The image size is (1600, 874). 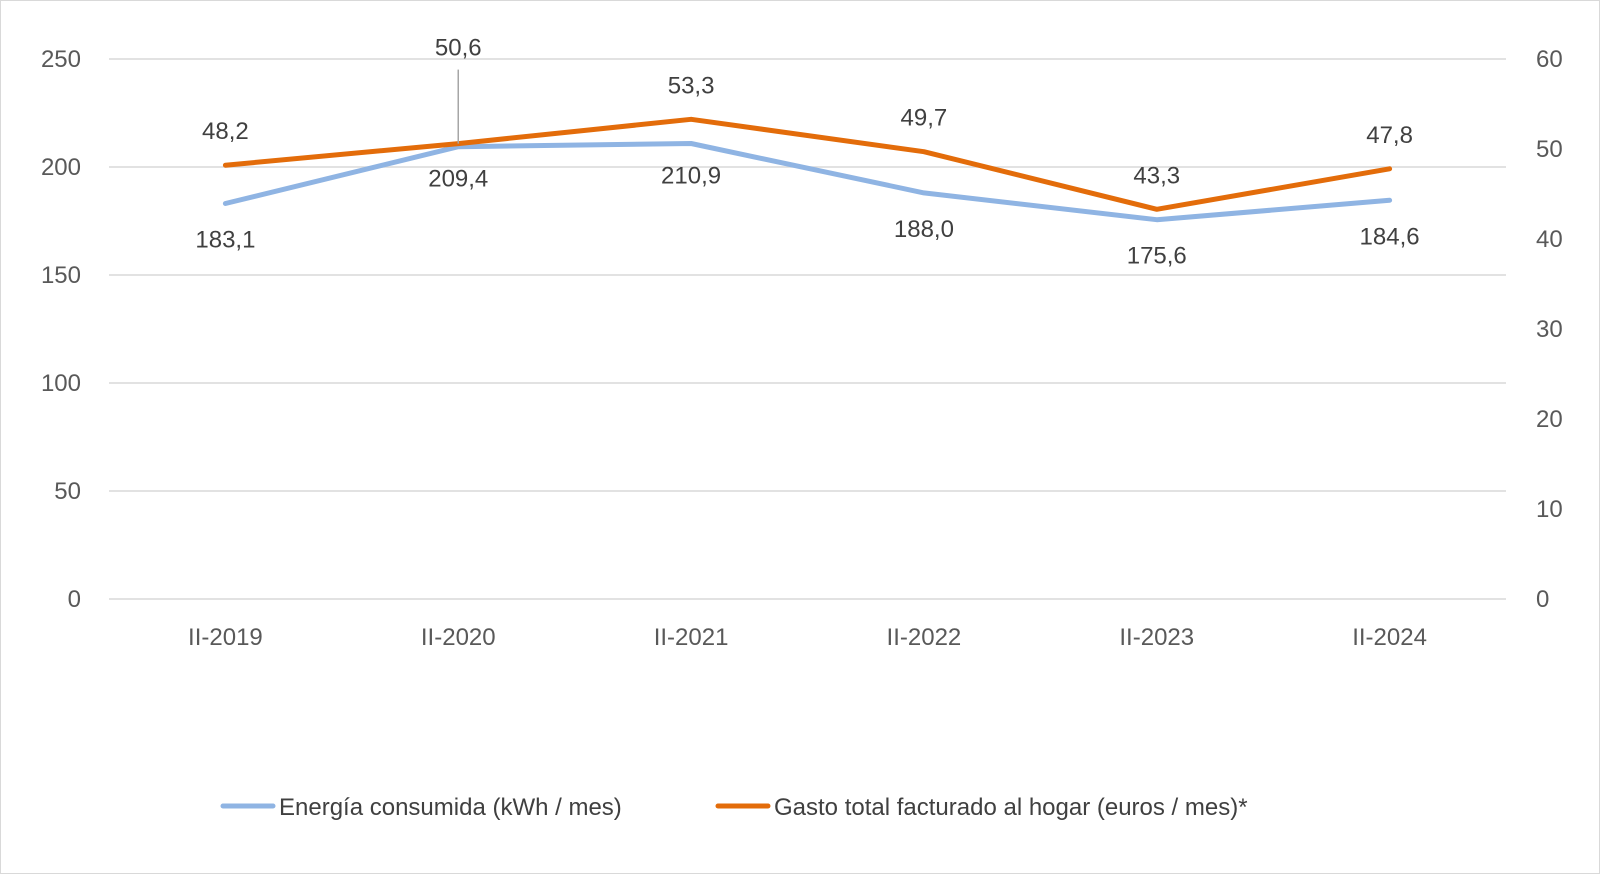 I want to click on data-label: 183,1, so click(x=225, y=240).